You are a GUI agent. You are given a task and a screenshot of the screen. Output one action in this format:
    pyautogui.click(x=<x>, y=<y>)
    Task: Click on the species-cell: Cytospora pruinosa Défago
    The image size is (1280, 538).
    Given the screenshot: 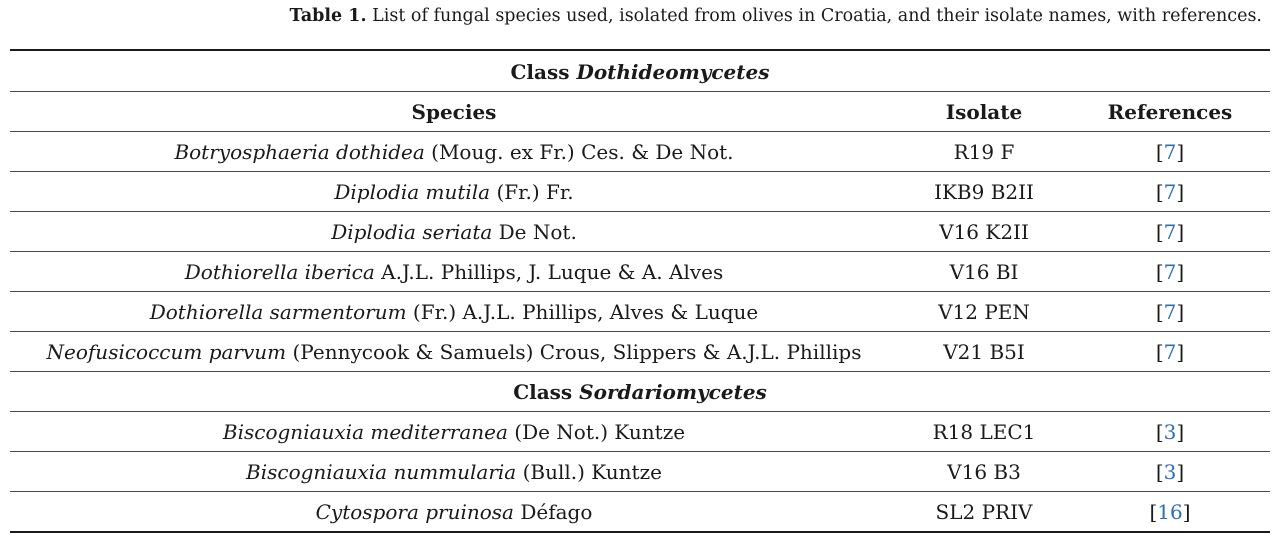 What is the action you would take?
    pyautogui.click(x=454, y=512)
    